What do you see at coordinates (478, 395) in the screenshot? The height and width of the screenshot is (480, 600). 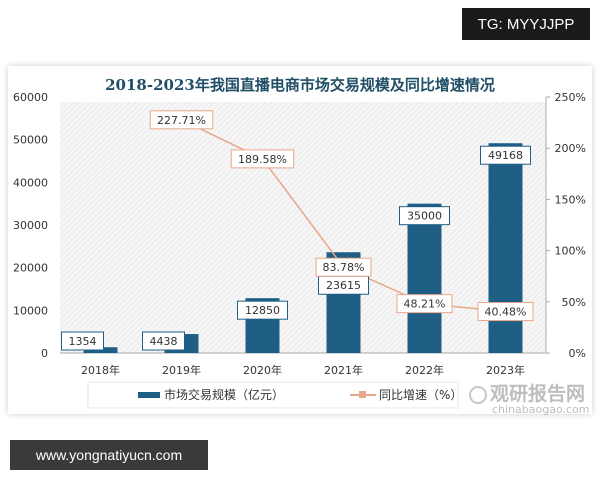 I see `watermark-logo-icon` at bounding box center [478, 395].